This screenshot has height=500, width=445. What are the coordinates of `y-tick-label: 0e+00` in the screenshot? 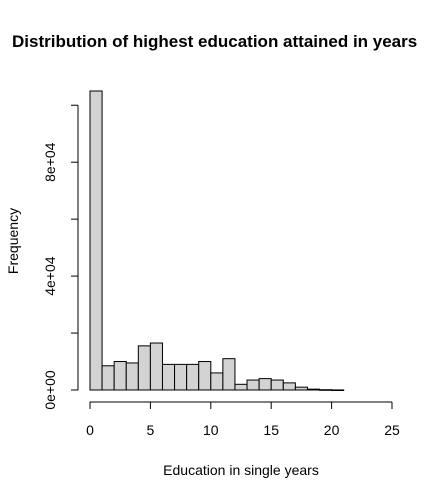 It's located at (50, 390).